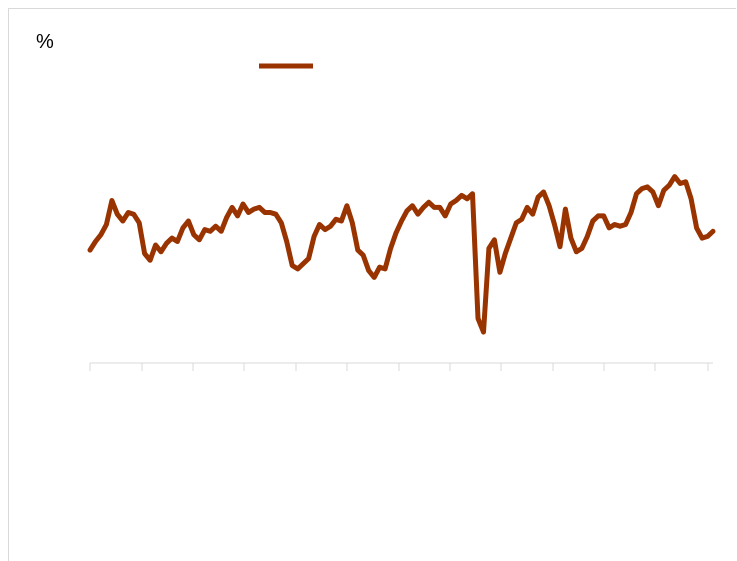 This screenshot has width=737, height=561. What do you see at coordinates (45, 42) in the screenshot?
I see `y-unit-label: %` at bounding box center [45, 42].